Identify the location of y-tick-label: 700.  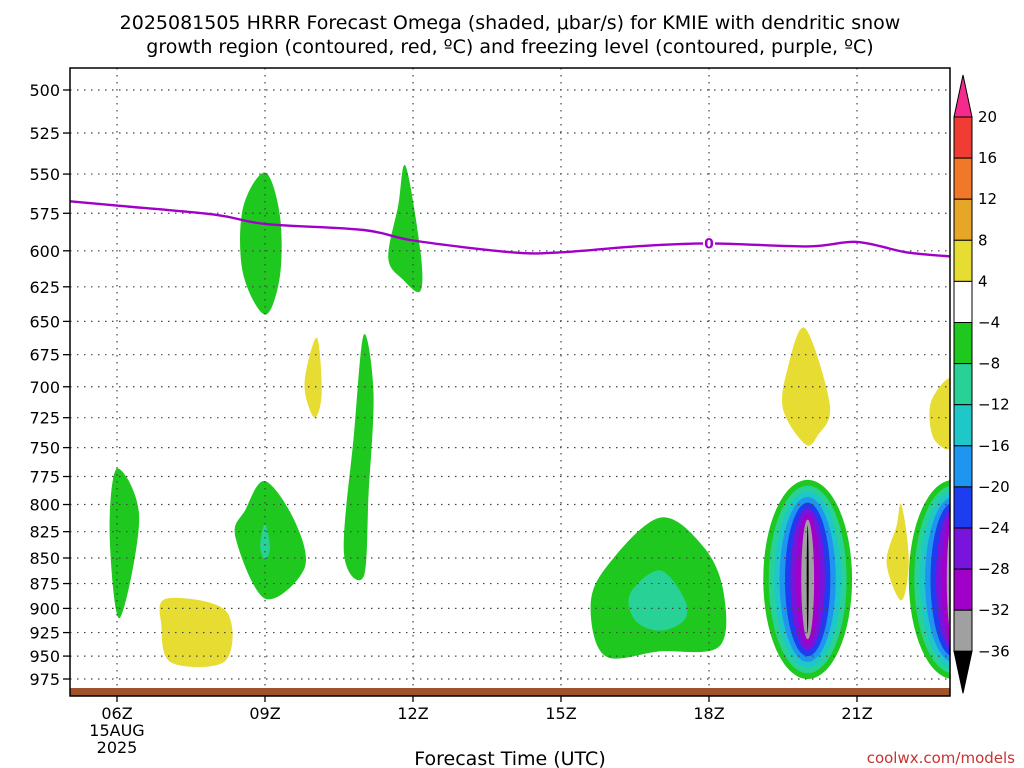
(44, 387).